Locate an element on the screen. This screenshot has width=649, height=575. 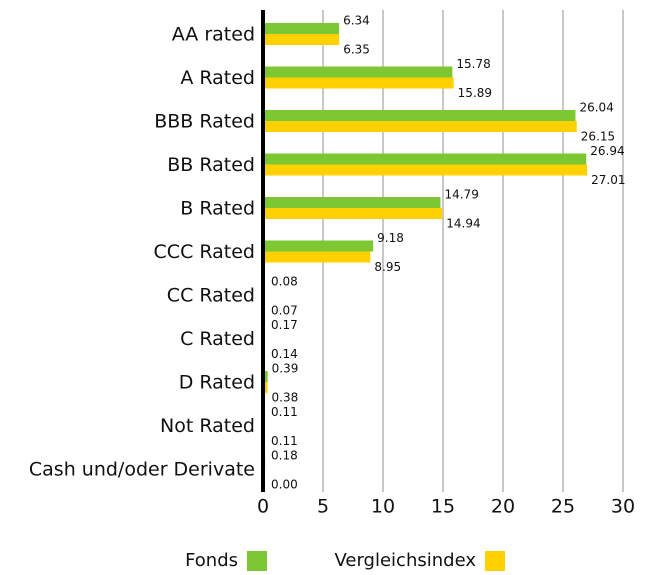
x-tick-label: 10 is located at coordinates (383, 507).